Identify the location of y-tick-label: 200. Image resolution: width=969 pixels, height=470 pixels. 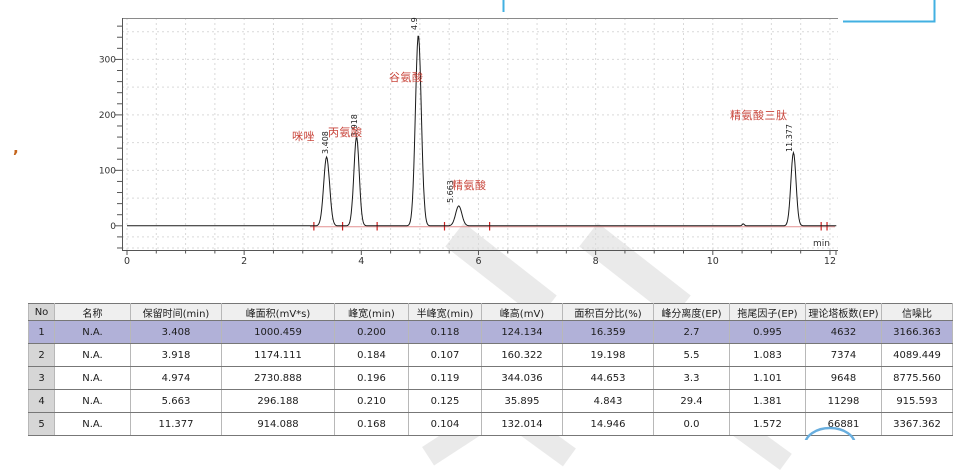
(107, 116).